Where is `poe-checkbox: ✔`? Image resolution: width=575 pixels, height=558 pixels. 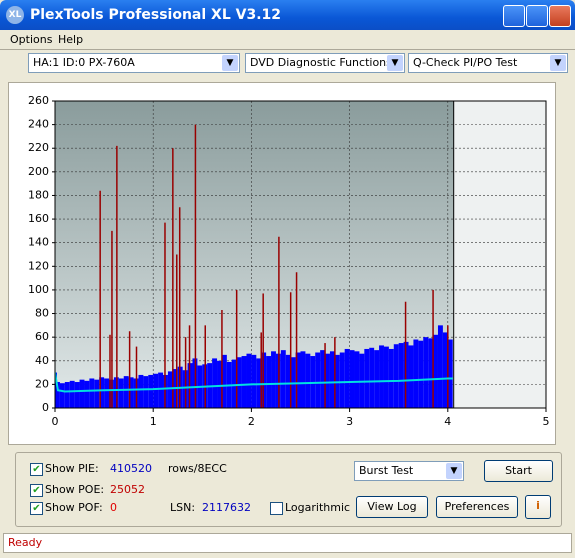
poe-checkbox: ✔ is located at coordinates (36, 490).